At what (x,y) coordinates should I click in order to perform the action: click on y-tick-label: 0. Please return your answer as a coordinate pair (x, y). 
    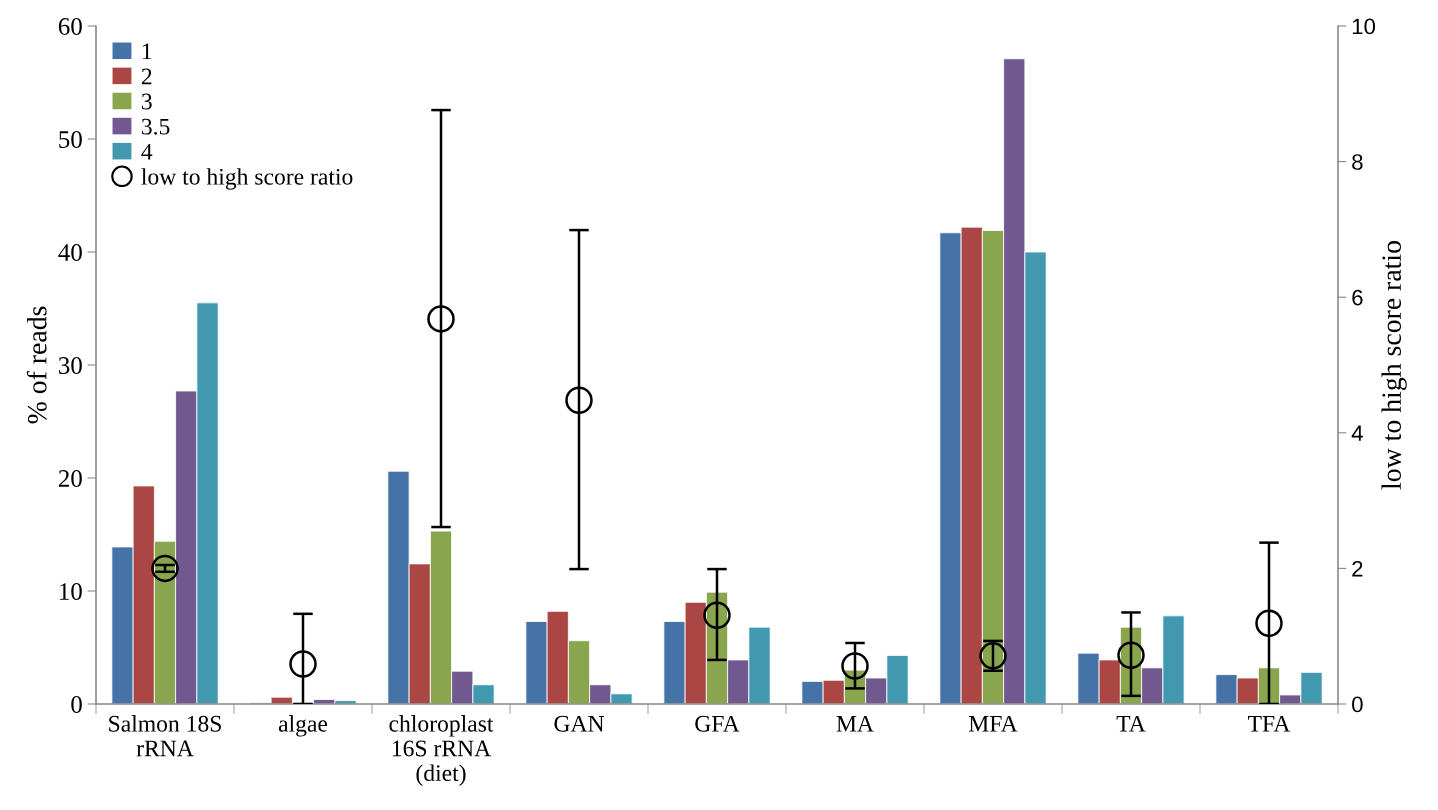
    Looking at the image, I should click on (76, 704).